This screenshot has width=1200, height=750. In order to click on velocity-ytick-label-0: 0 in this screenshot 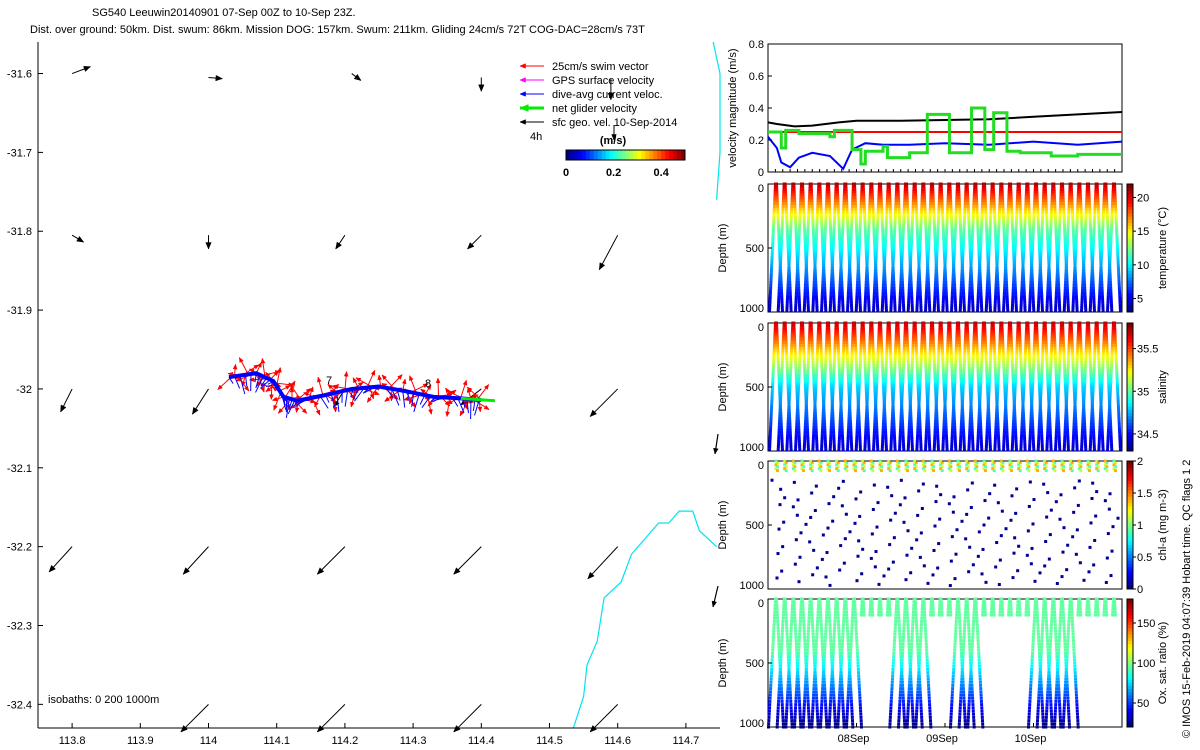, I will do `click(761, 173)`.